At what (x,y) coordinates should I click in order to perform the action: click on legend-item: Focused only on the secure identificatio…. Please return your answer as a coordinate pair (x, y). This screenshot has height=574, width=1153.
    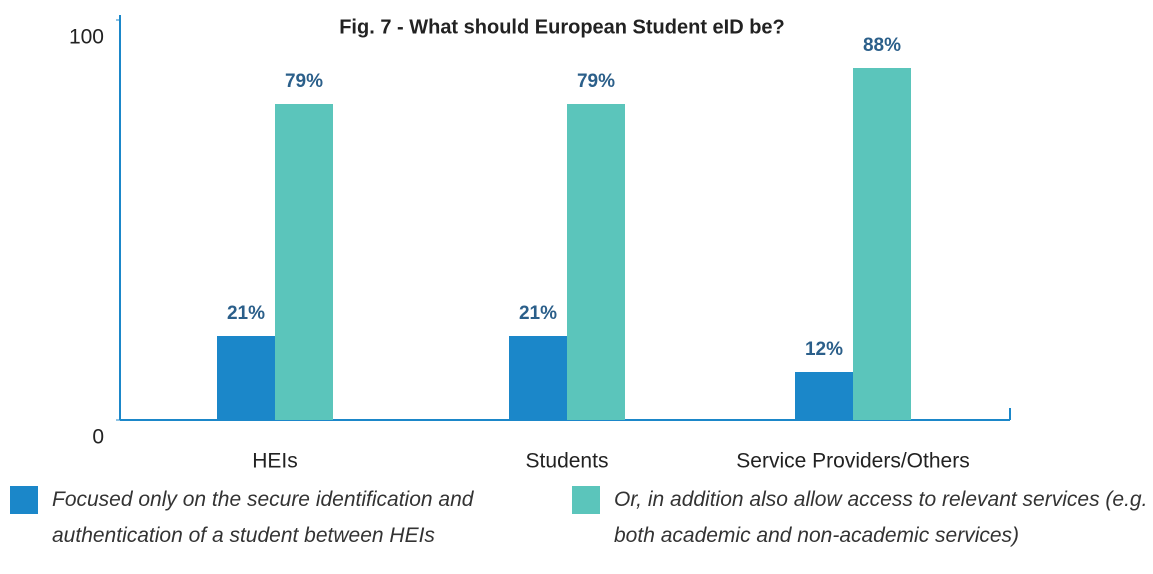
    Looking at the image, I should click on (270, 518).